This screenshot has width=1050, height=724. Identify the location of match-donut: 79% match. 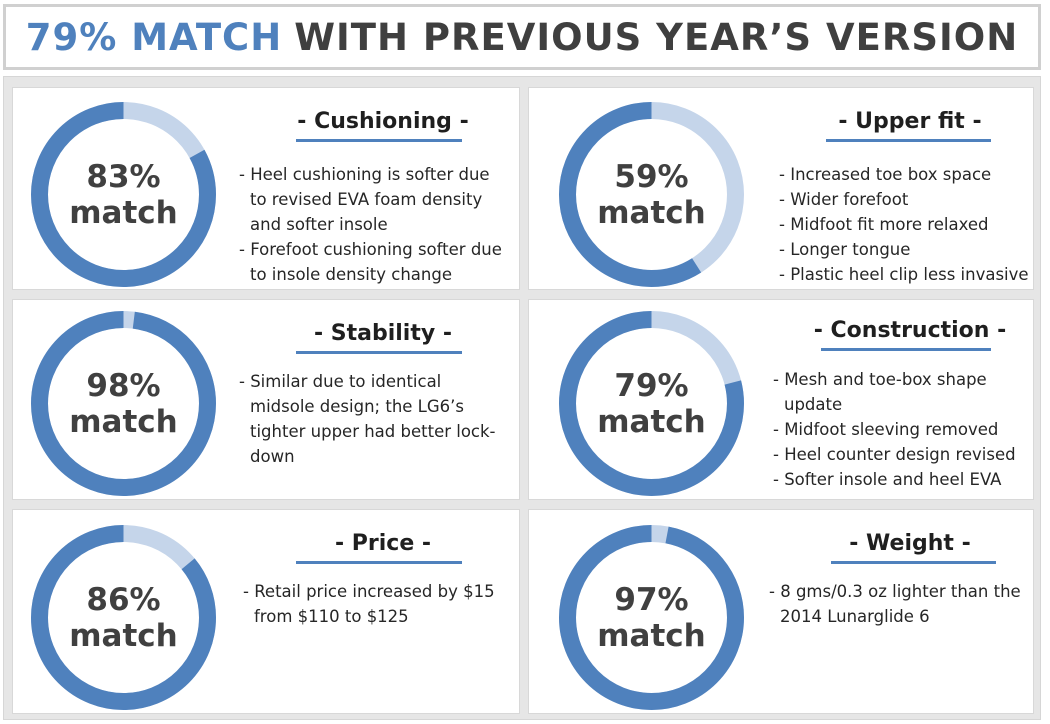
(651, 403).